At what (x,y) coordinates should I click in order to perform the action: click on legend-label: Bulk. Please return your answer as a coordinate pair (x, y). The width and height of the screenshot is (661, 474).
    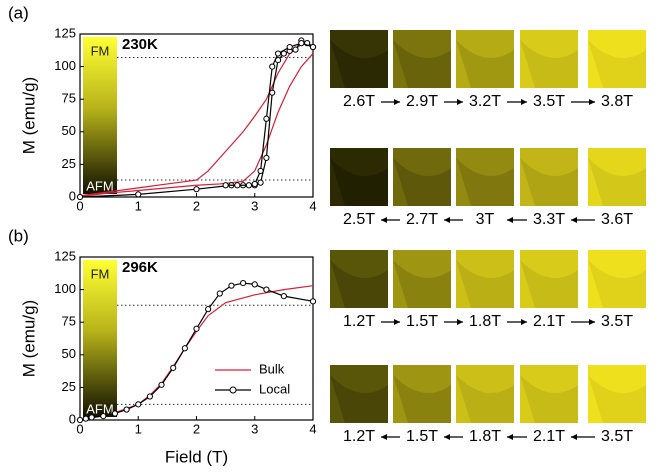
    Looking at the image, I should click on (272, 368).